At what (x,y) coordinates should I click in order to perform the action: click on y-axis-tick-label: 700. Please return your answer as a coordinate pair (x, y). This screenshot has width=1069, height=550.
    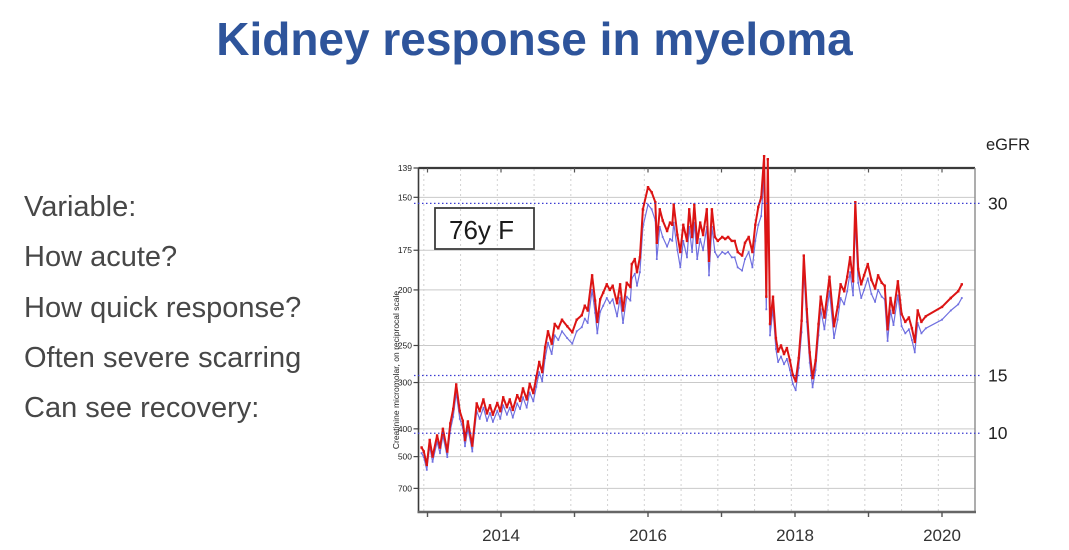
    Looking at the image, I should click on (405, 488).